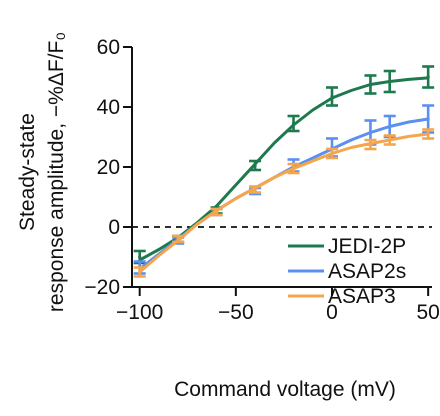  What do you see at coordinates (367, 246) in the screenshot?
I see `legend-label: JEDI-2P` at bounding box center [367, 246].